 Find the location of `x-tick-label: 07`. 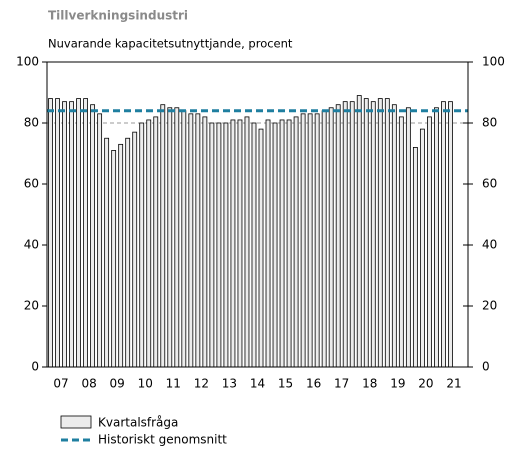

x-tick-label: 07 is located at coordinates (60, 384).